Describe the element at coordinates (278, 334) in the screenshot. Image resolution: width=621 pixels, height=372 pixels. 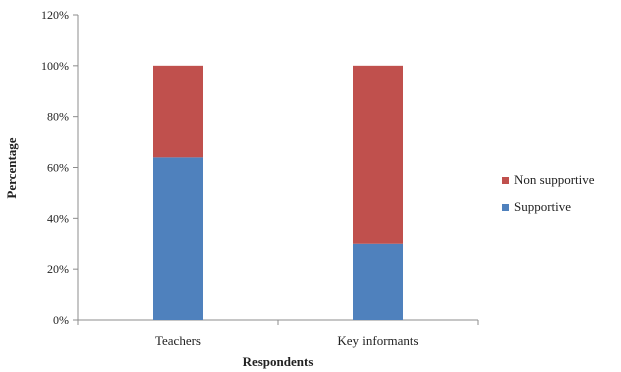
I see `x-ticks: Teachers Key informants` at that location.